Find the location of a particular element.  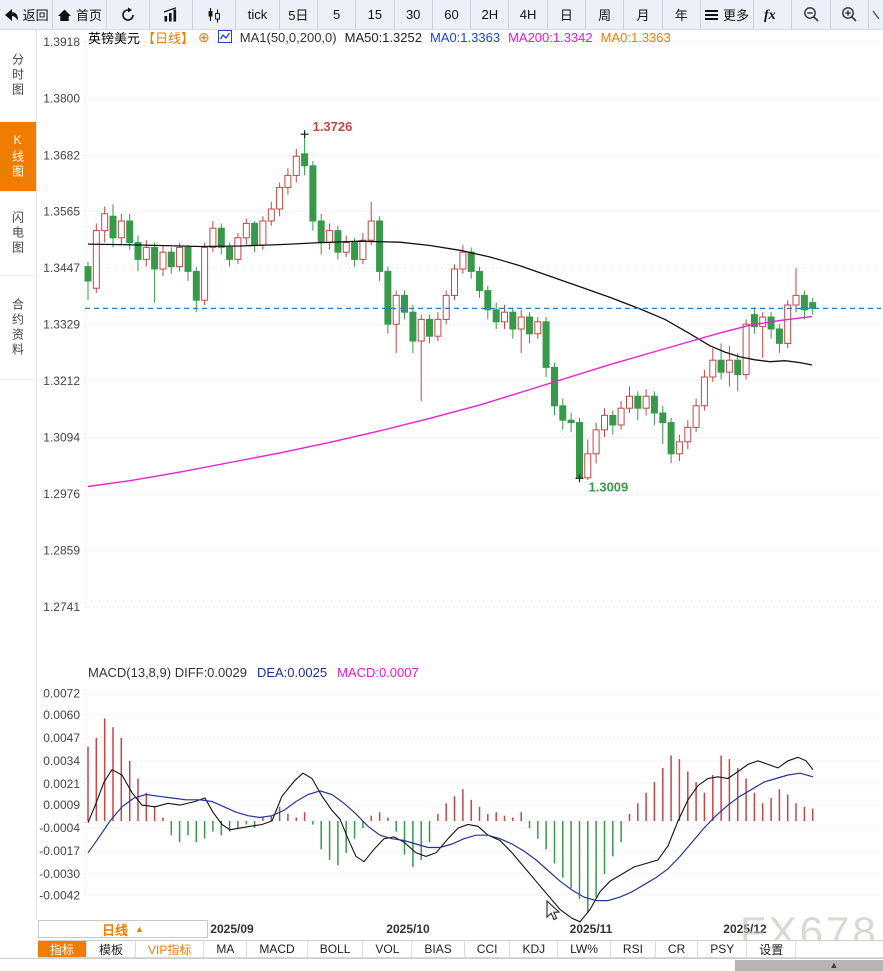

toolbar-item-partial is located at coordinates (876, 14).